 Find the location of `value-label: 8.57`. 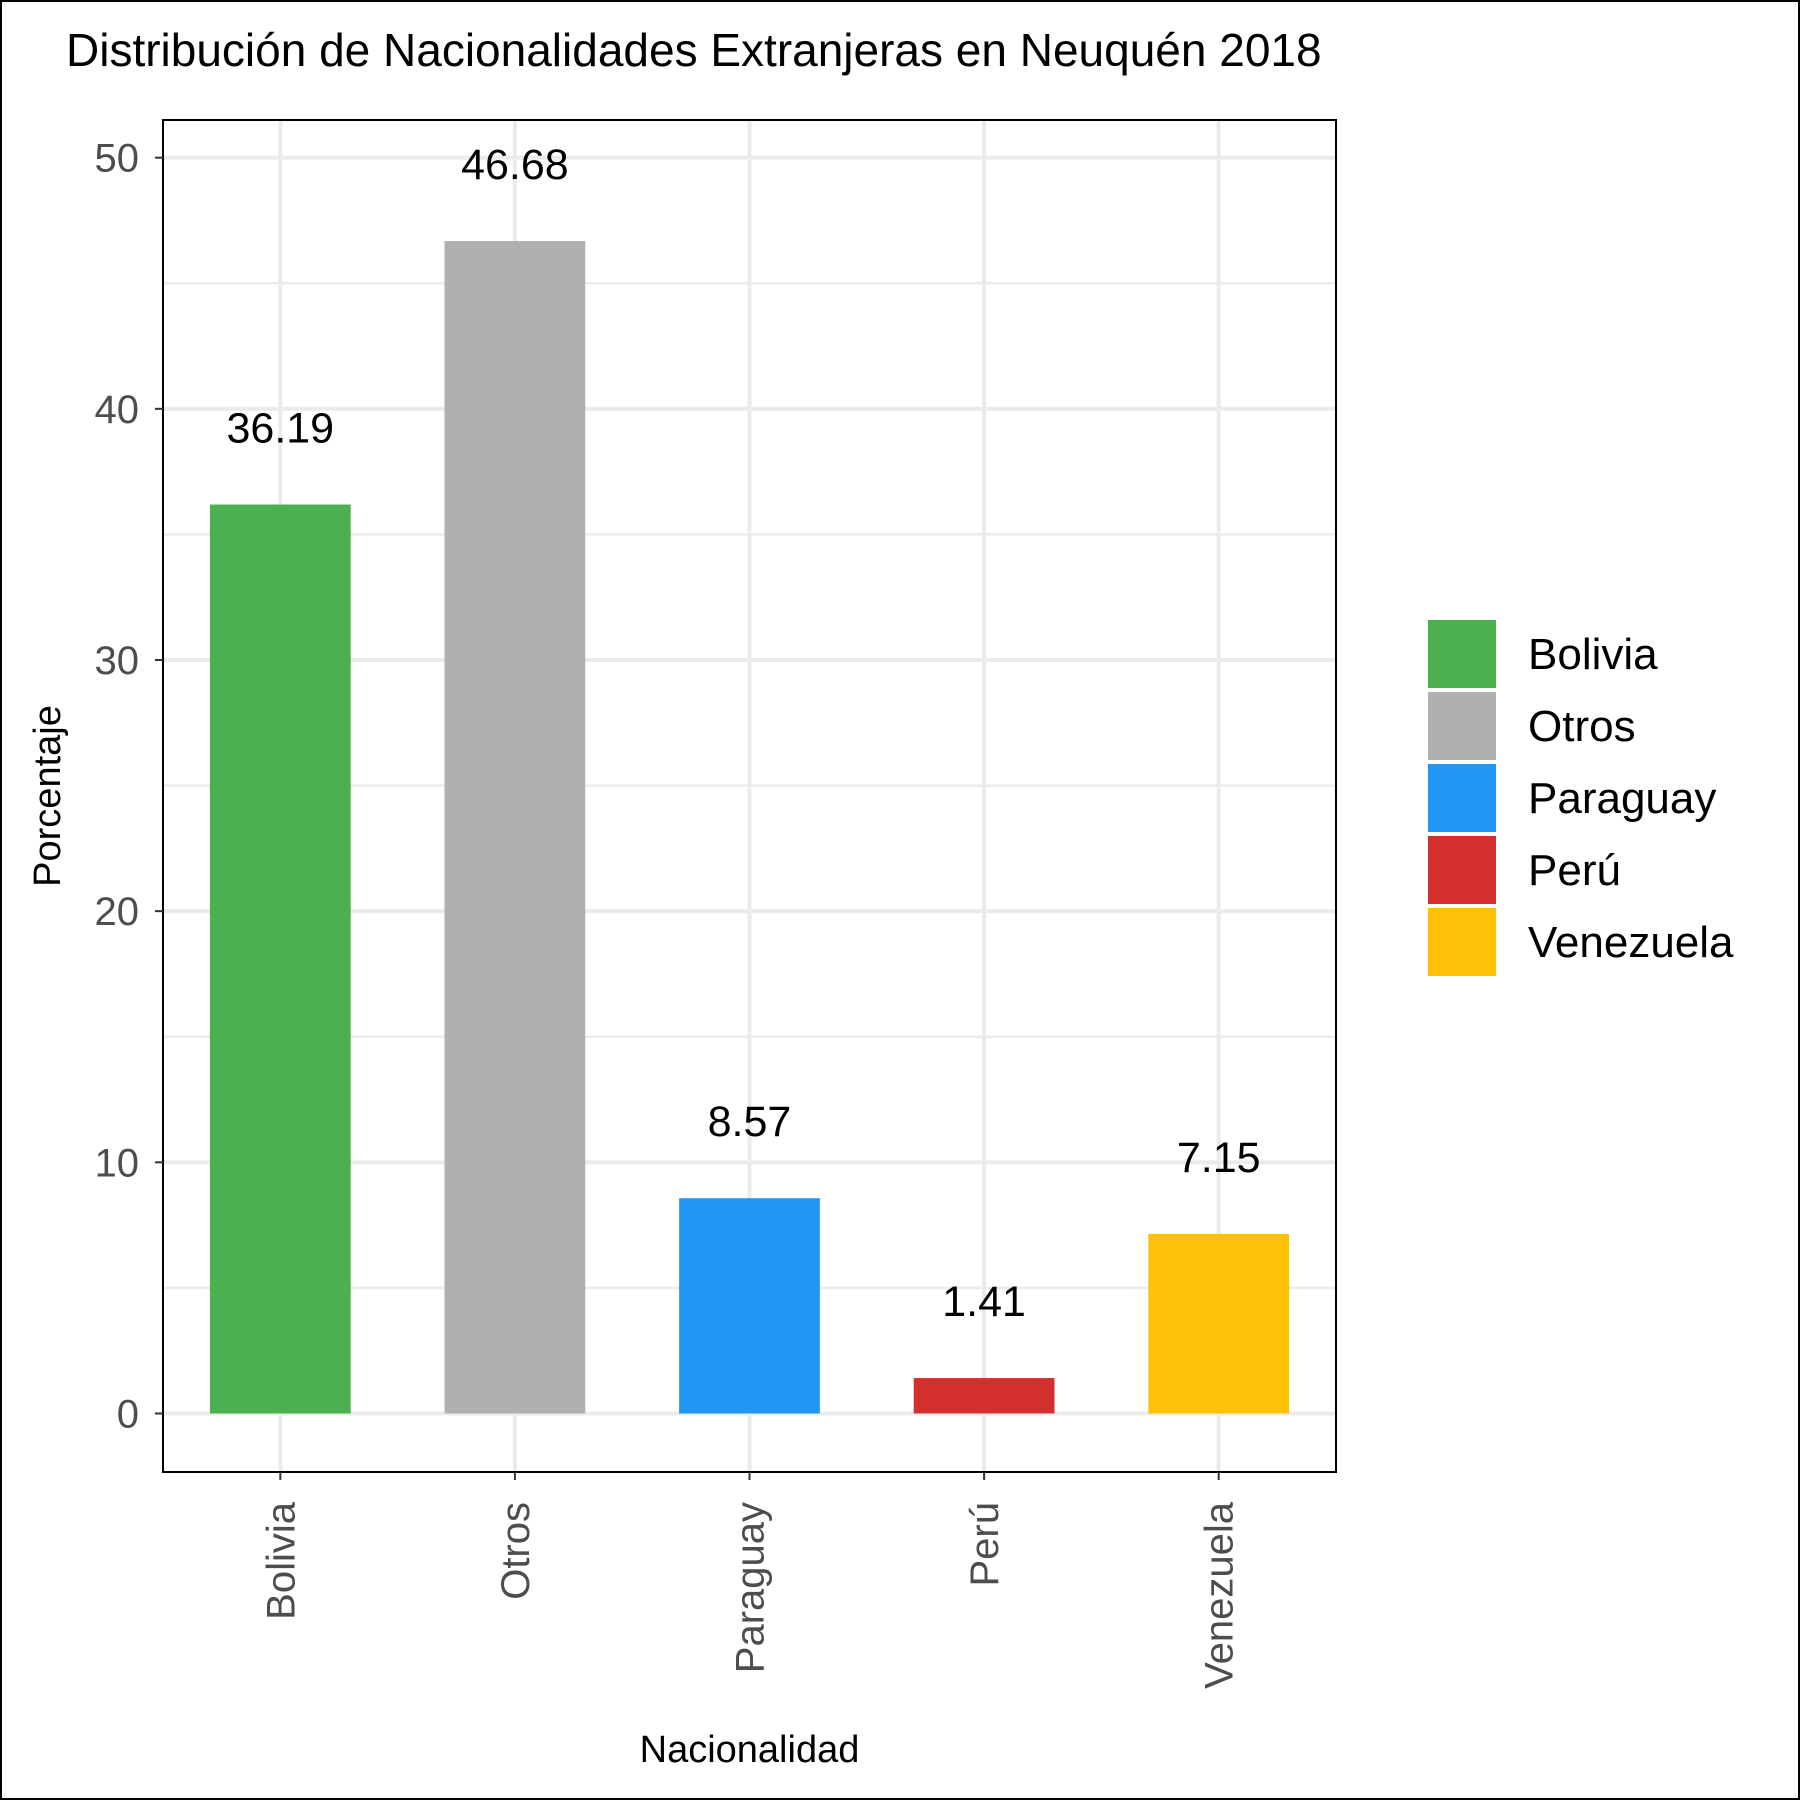

value-label: 8.57 is located at coordinates (750, 1122).